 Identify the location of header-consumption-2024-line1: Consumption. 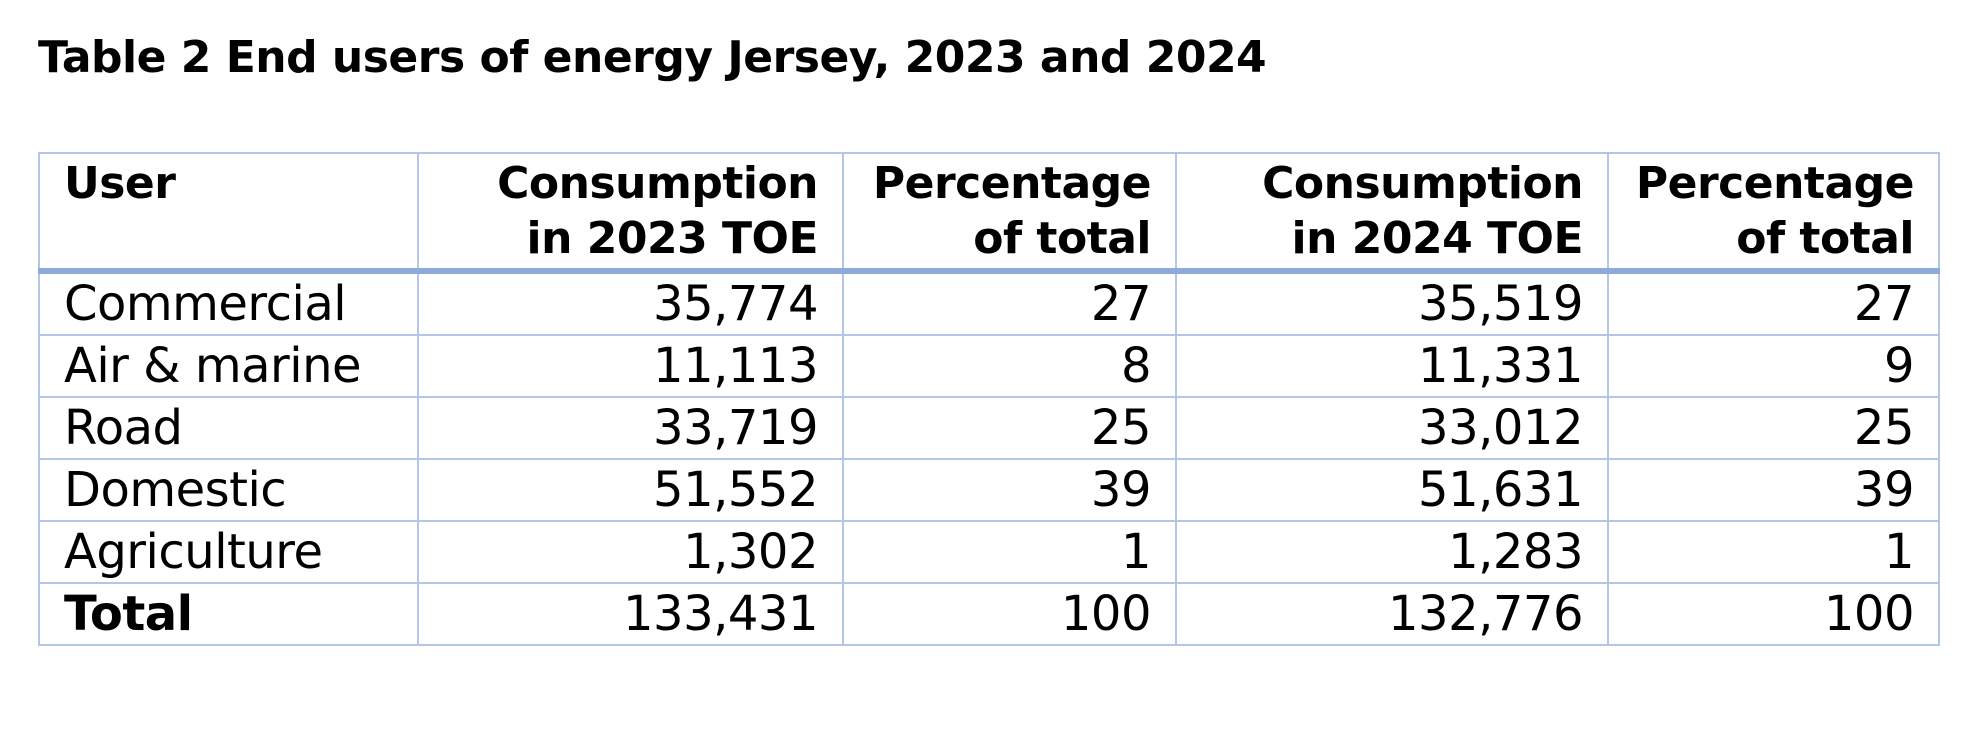
(1422, 183).